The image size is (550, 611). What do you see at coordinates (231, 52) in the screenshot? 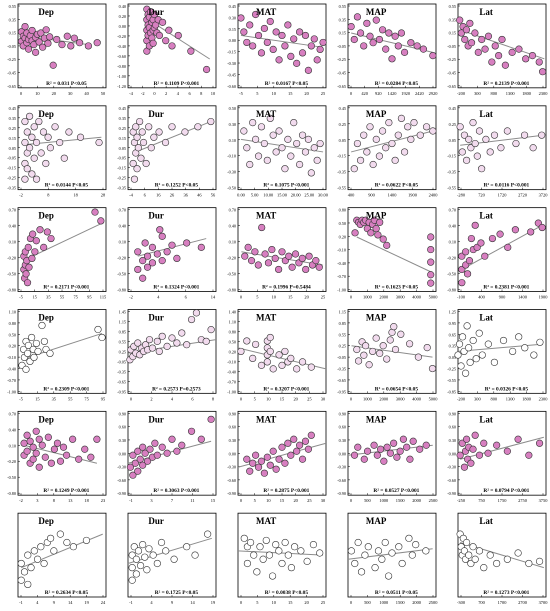
I see `y-tick-label: -0.15` at bounding box center [231, 52].